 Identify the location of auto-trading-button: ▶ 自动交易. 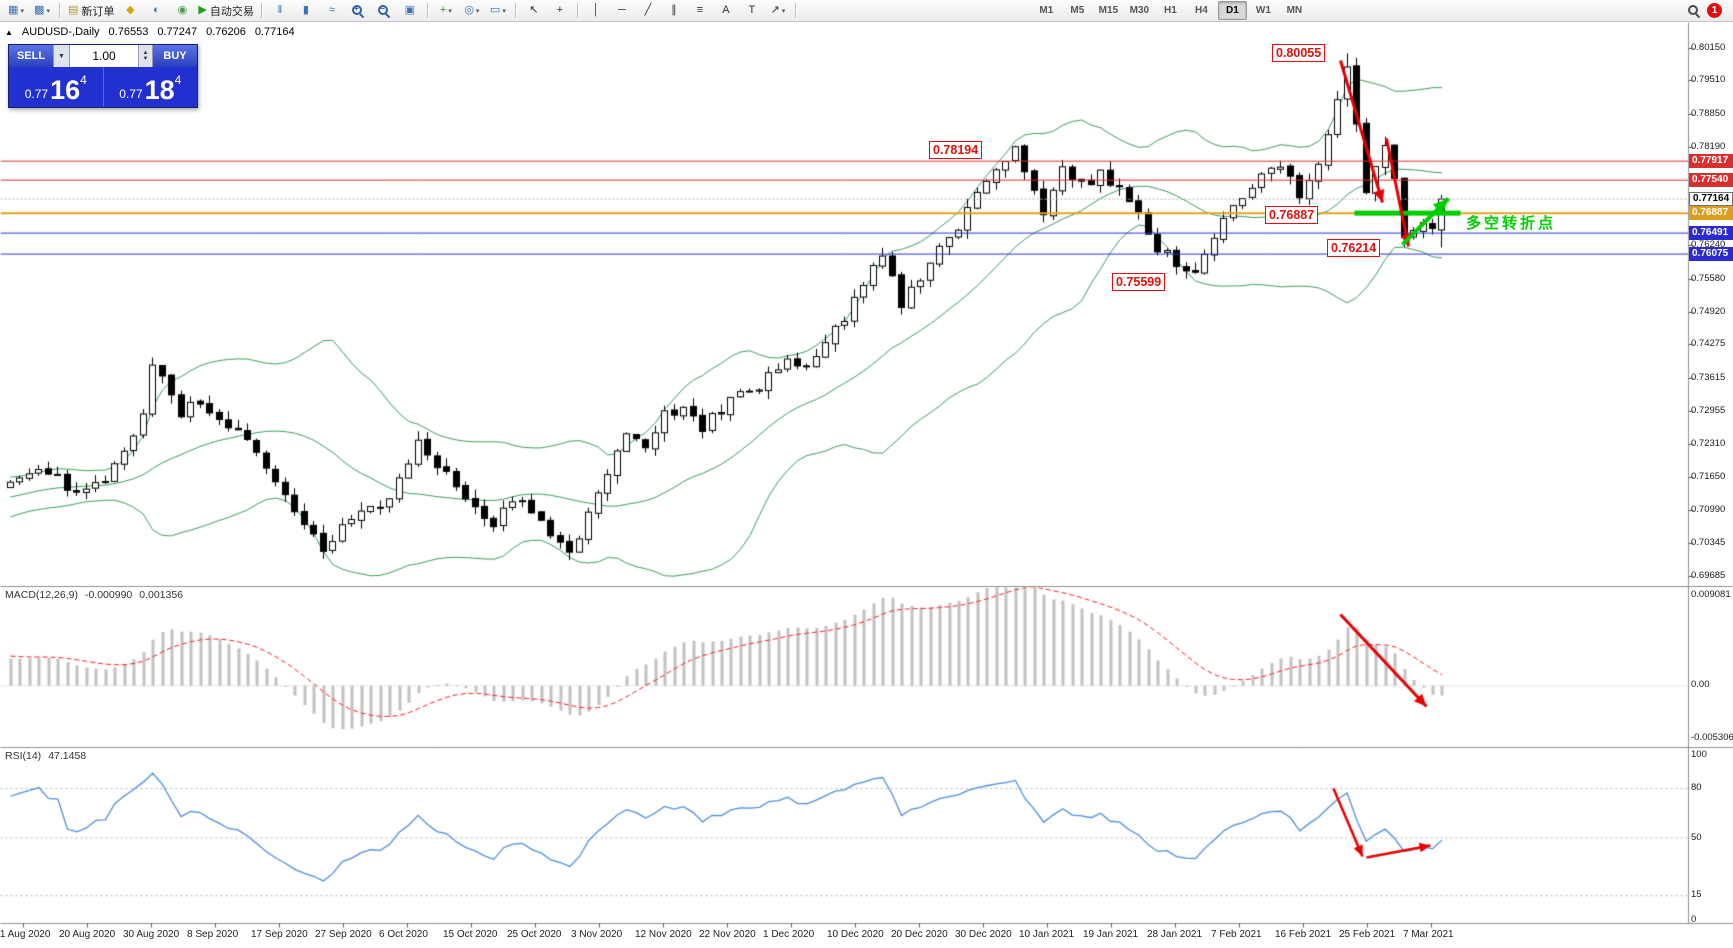
(225, 11).